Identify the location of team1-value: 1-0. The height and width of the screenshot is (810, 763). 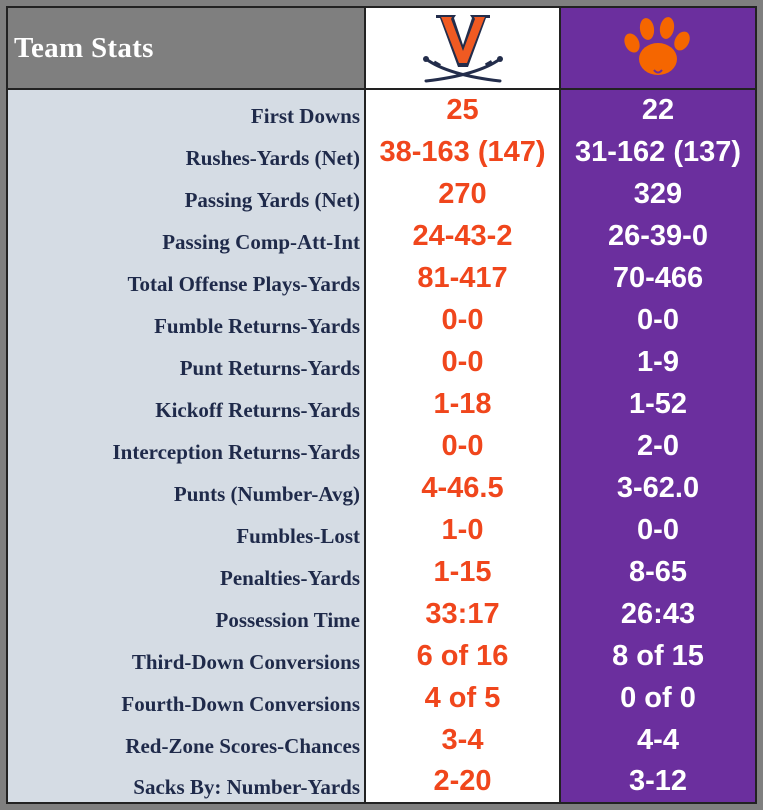
(462, 530).